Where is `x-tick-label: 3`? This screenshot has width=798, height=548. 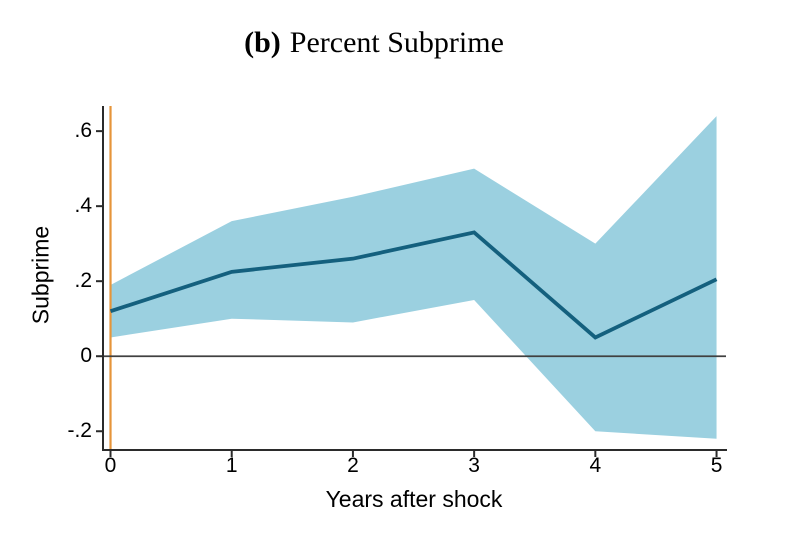 x-tick-label: 3 is located at coordinates (474, 465).